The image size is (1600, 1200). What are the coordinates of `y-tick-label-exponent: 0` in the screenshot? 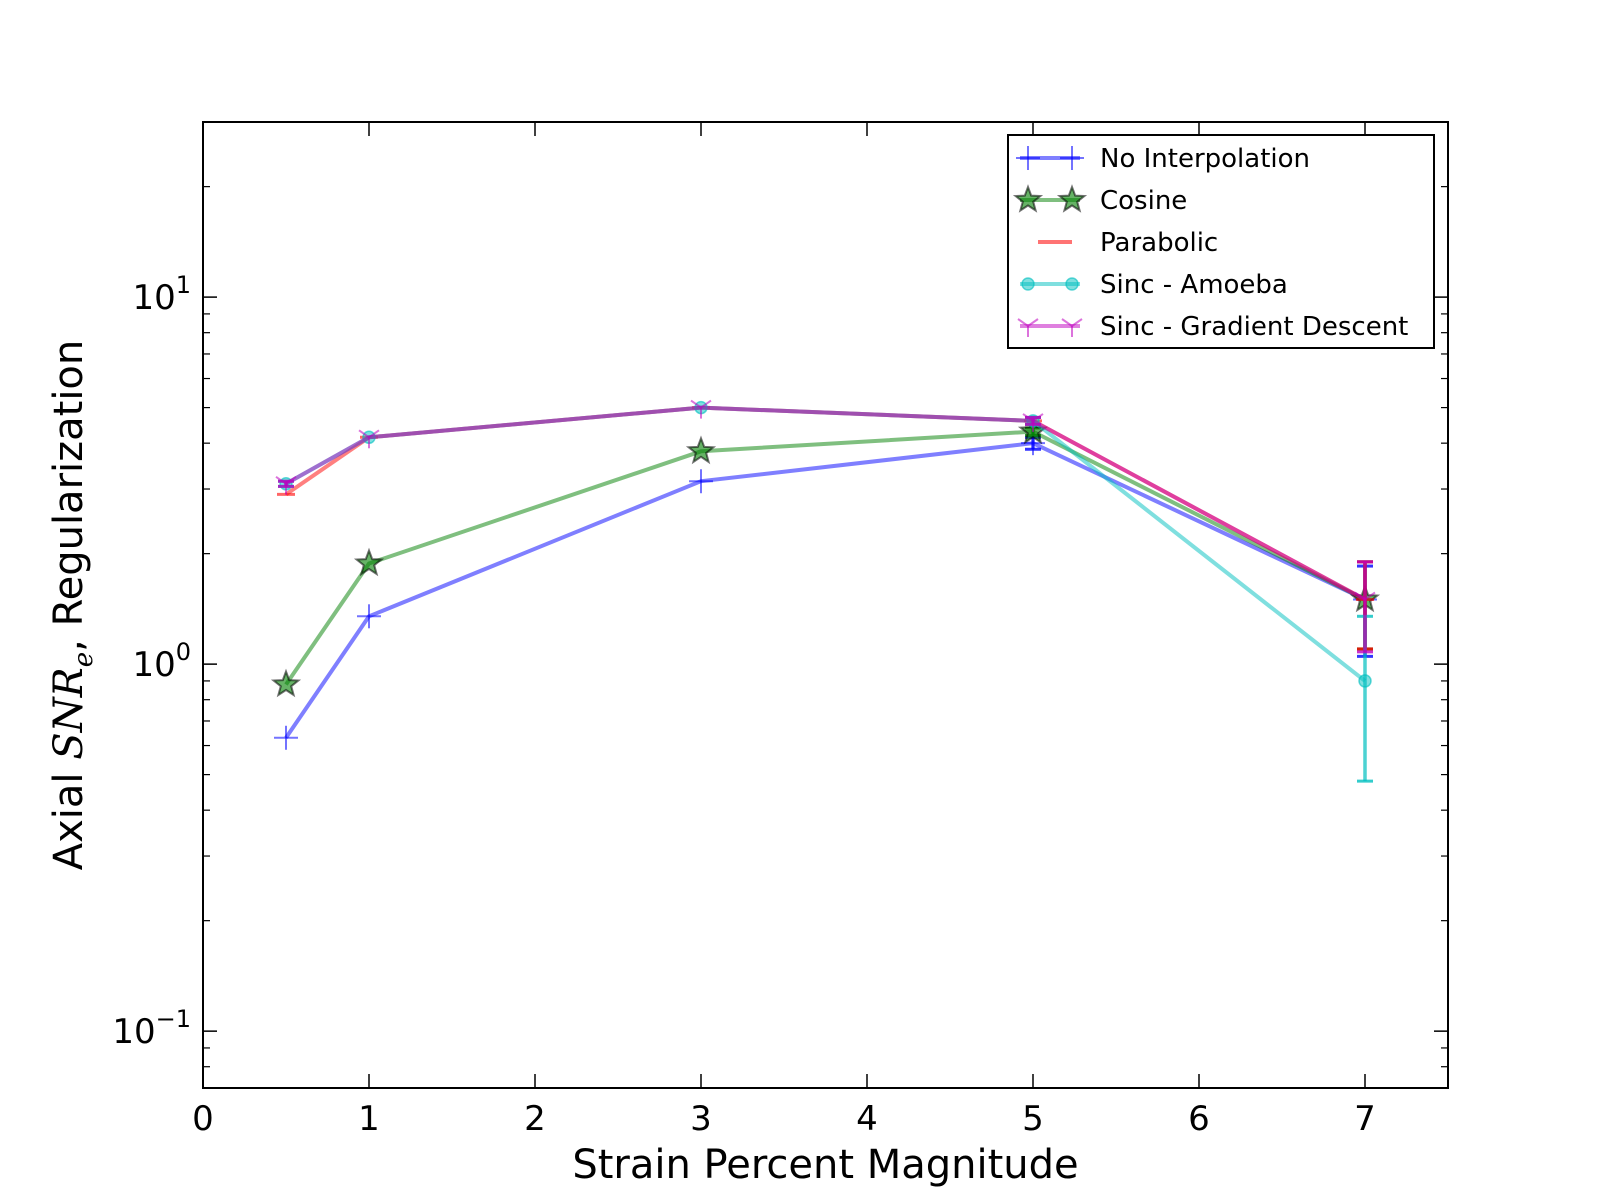 It's located at (183, 652).